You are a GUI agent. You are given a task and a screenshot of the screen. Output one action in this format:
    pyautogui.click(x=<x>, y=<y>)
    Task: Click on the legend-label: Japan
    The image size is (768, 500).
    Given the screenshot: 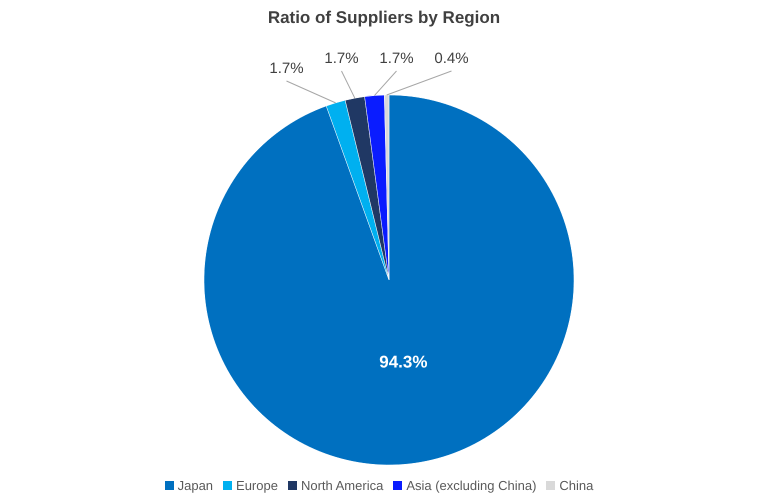 What is the action you would take?
    pyautogui.click(x=196, y=485)
    